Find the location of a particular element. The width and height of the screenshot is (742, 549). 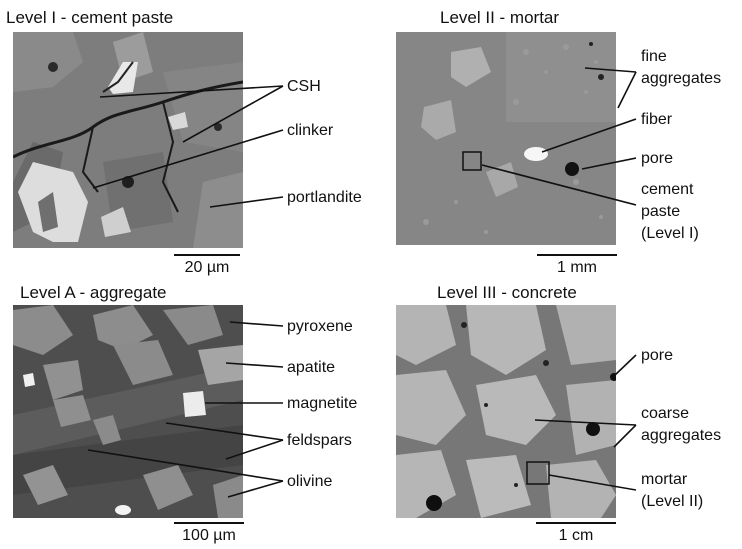

label-cement-paste-line2: paste is located at coordinates (670, 212).